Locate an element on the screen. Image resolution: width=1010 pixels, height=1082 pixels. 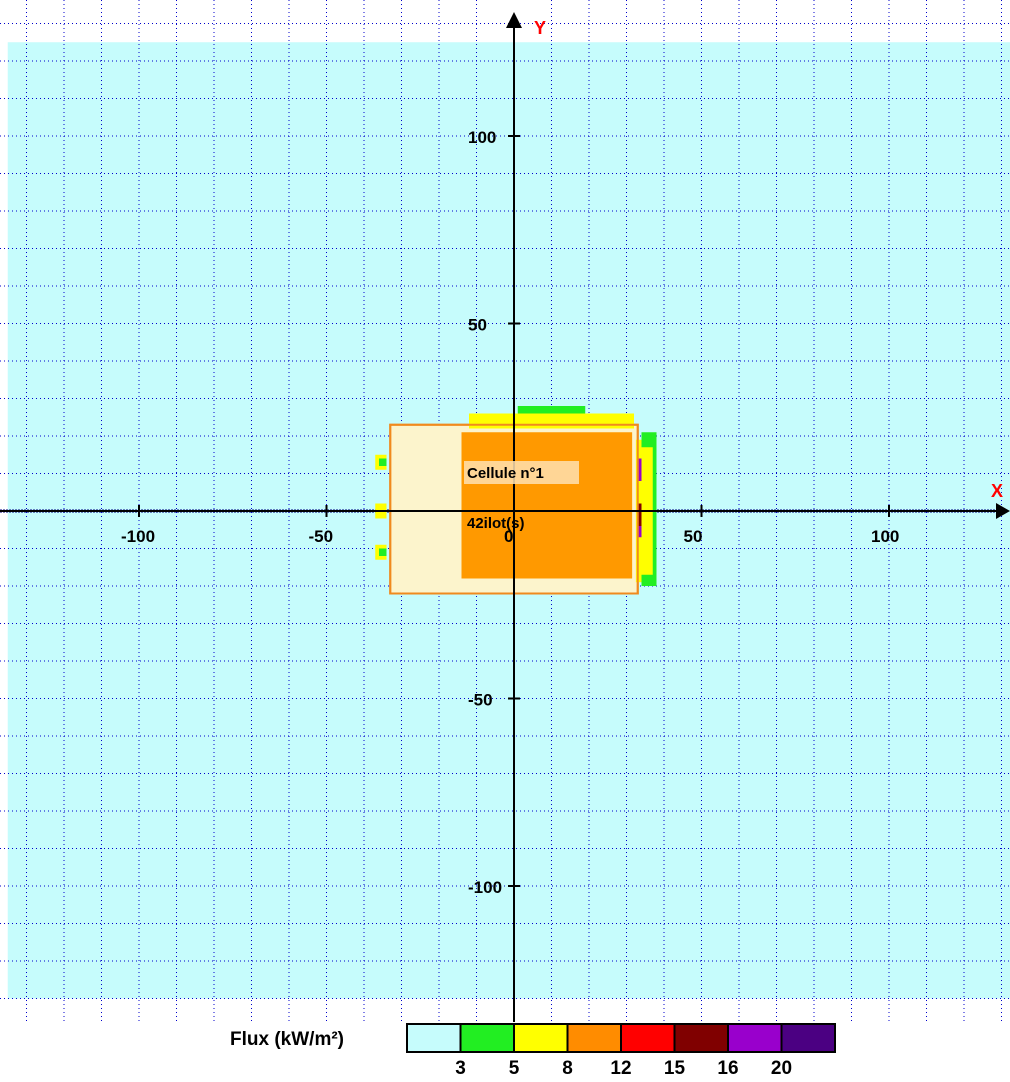
legend-title: Flux (kW/m²) is located at coordinates (287, 1039).